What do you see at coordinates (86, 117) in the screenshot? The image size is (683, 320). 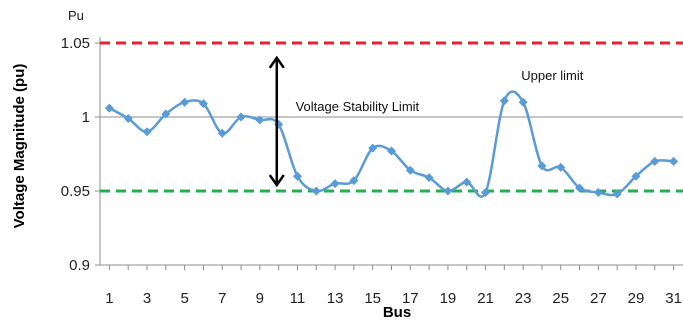 I see `y-tick-label: 1` at bounding box center [86, 117].